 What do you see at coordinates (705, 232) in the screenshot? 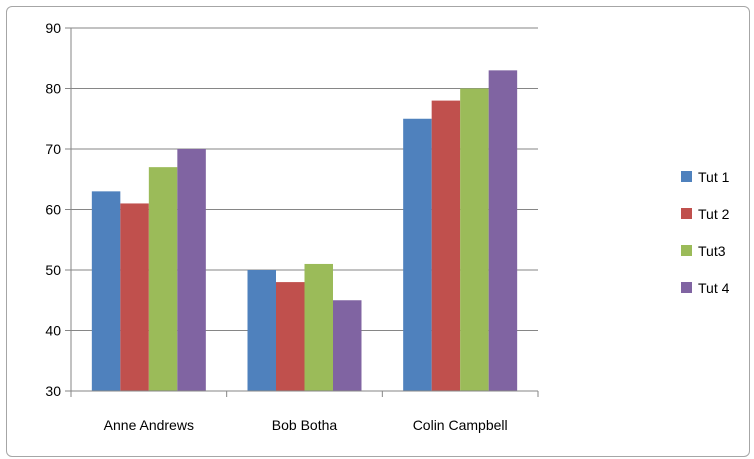
I see `legend: Tut 1 Tut 2 Tut3 Tut 4` at bounding box center [705, 232].